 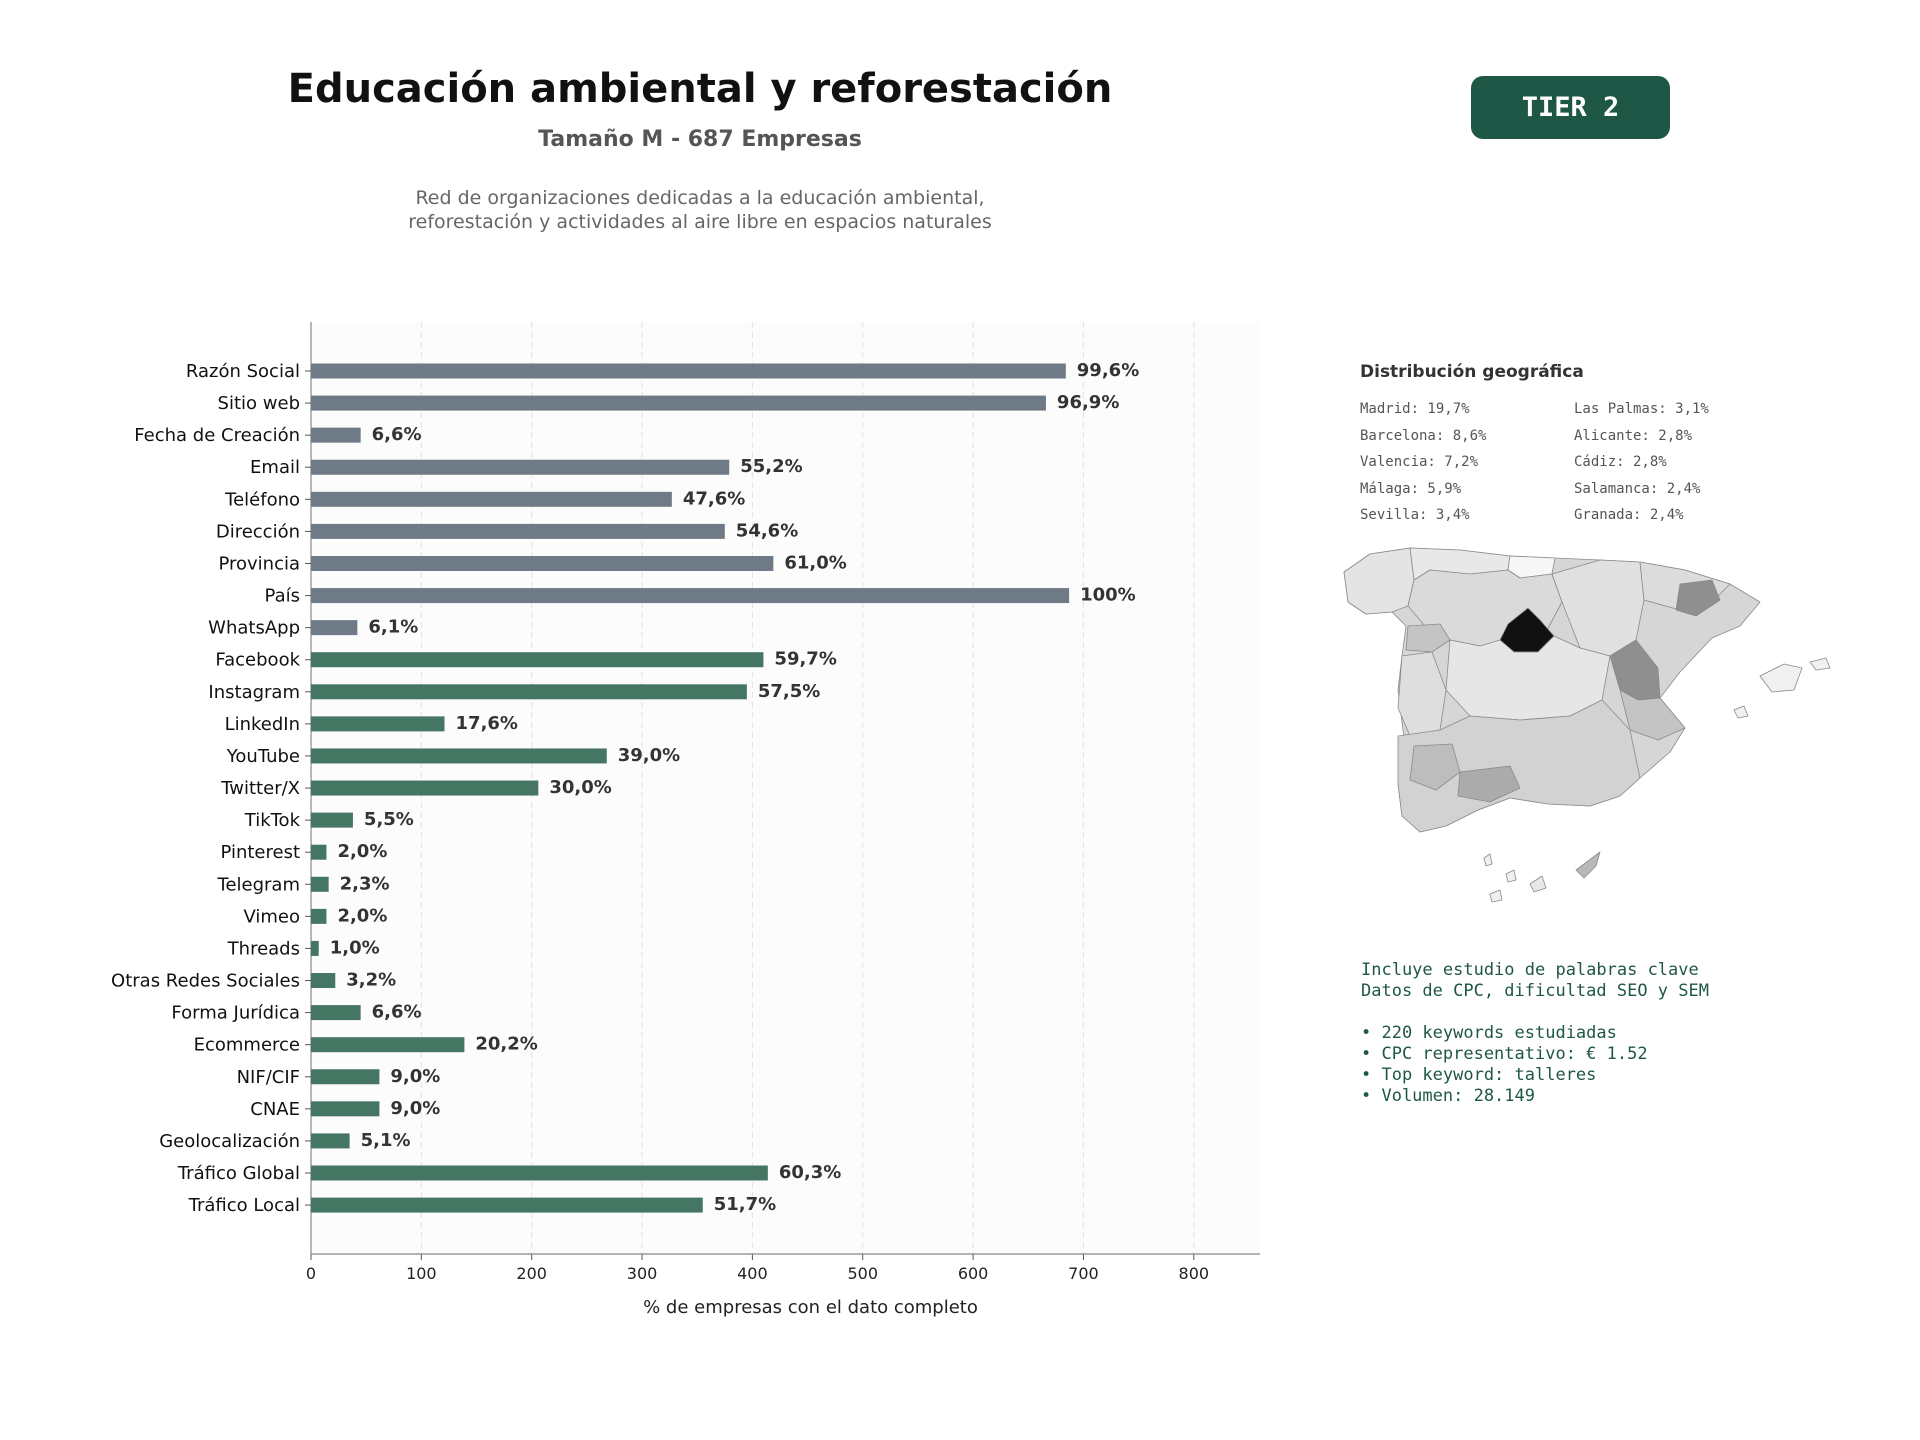 I want to click on geo-item: Barcelona: 8,6%, so click(x=1423, y=435).